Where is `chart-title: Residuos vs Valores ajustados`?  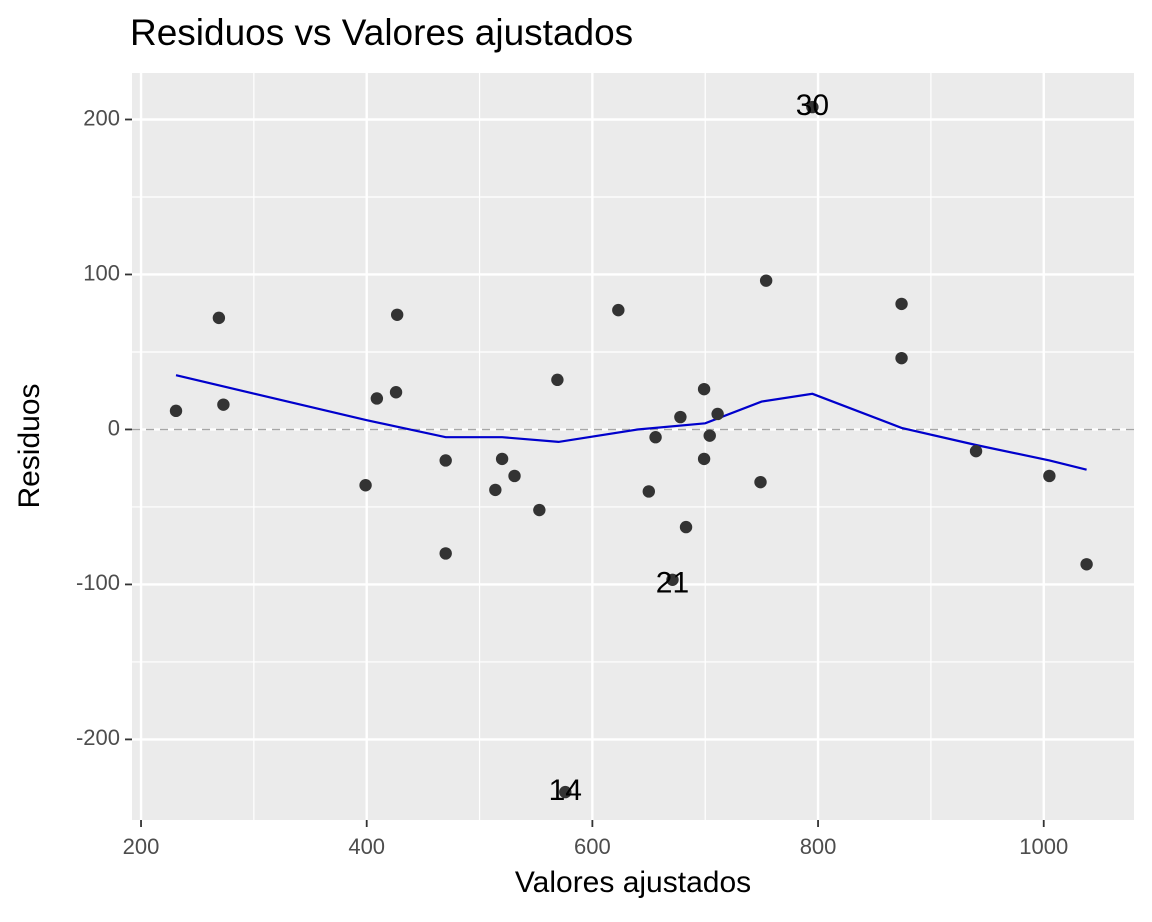
chart-title: Residuos vs Valores ajustados is located at coordinates (382, 32).